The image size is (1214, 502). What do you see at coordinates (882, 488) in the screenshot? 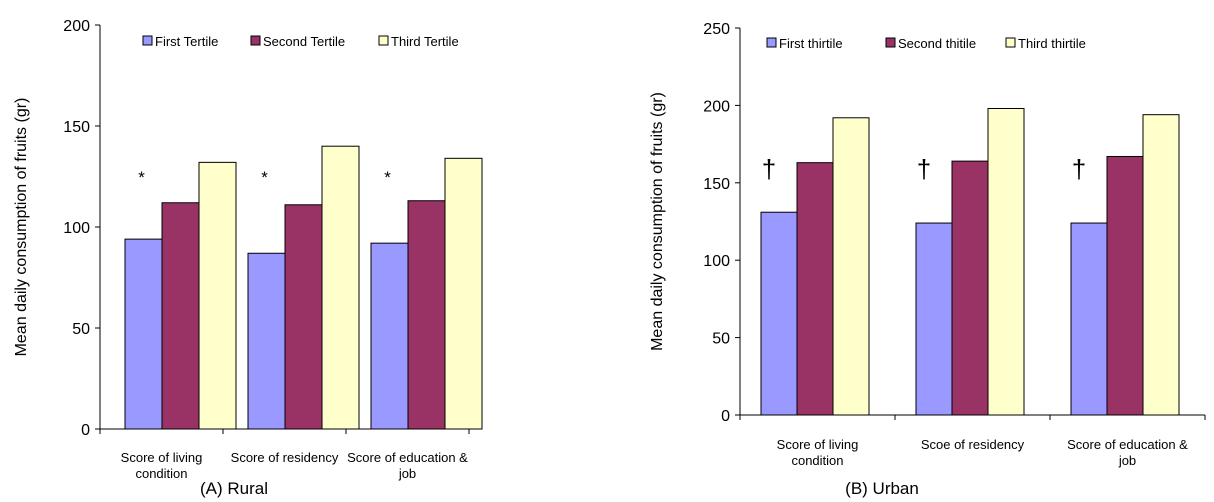
I see `chart-caption: (B) Urban` at bounding box center [882, 488].